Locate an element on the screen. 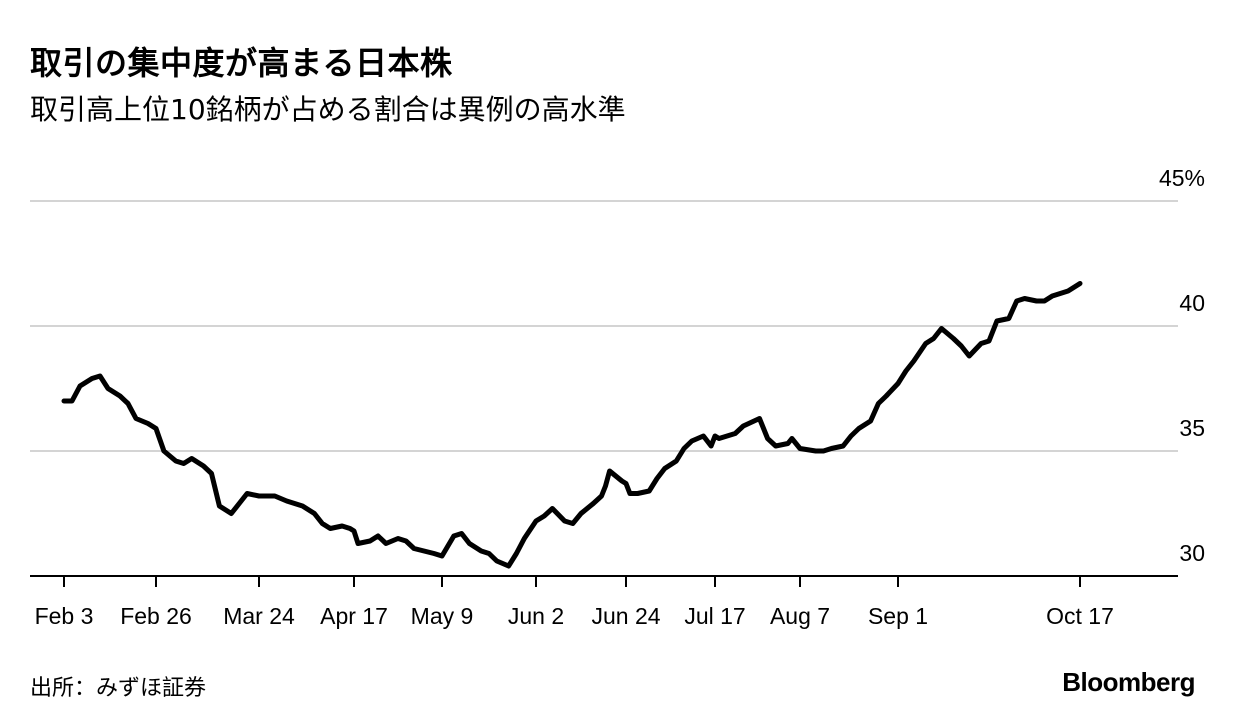  chart-subtitle: 取引高上位10銘柄が占める割合は異例の高水準 is located at coordinates (328, 109).